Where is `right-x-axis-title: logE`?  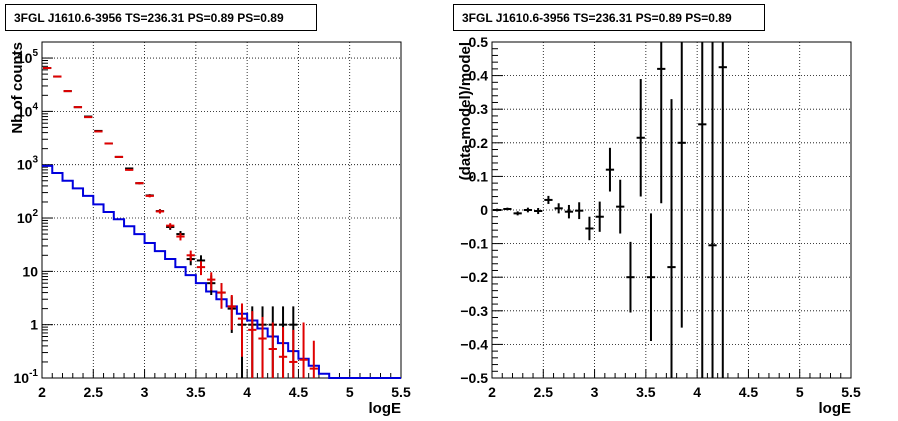 right-x-axis-title: logE is located at coordinates (835, 408).